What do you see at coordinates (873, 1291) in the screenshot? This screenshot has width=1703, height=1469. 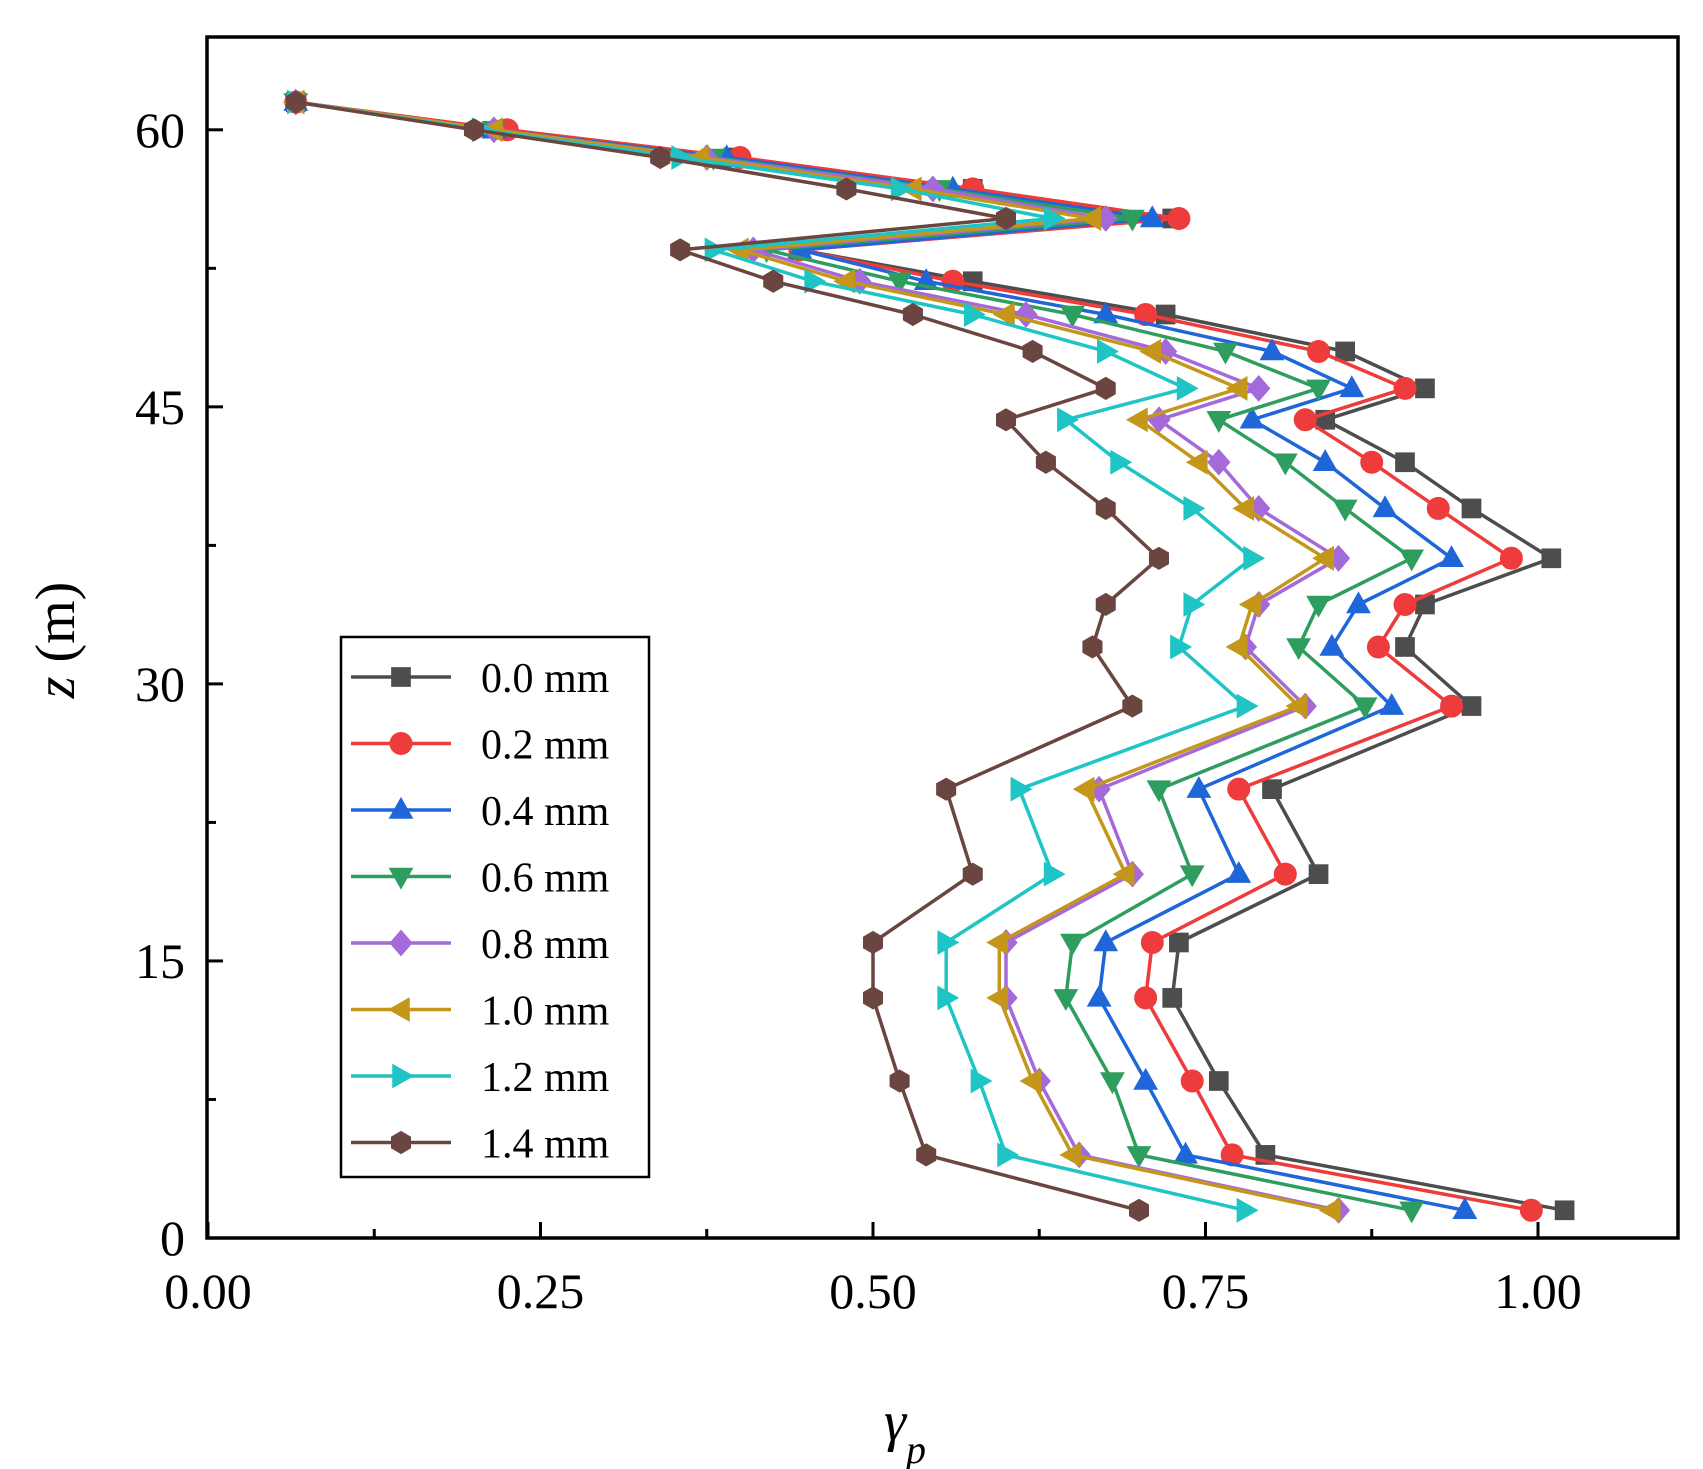 I see `x-tick-label: 0.50` at bounding box center [873, 1291].